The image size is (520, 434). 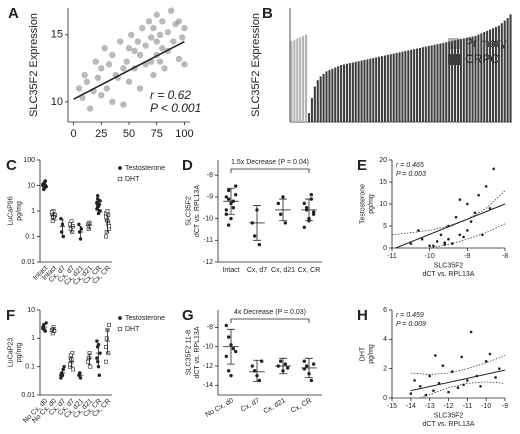 What do you see at coordinates (385, 310) in the screenshot?
I see `y-tick-label: 6` at bounding box center [385, 310].